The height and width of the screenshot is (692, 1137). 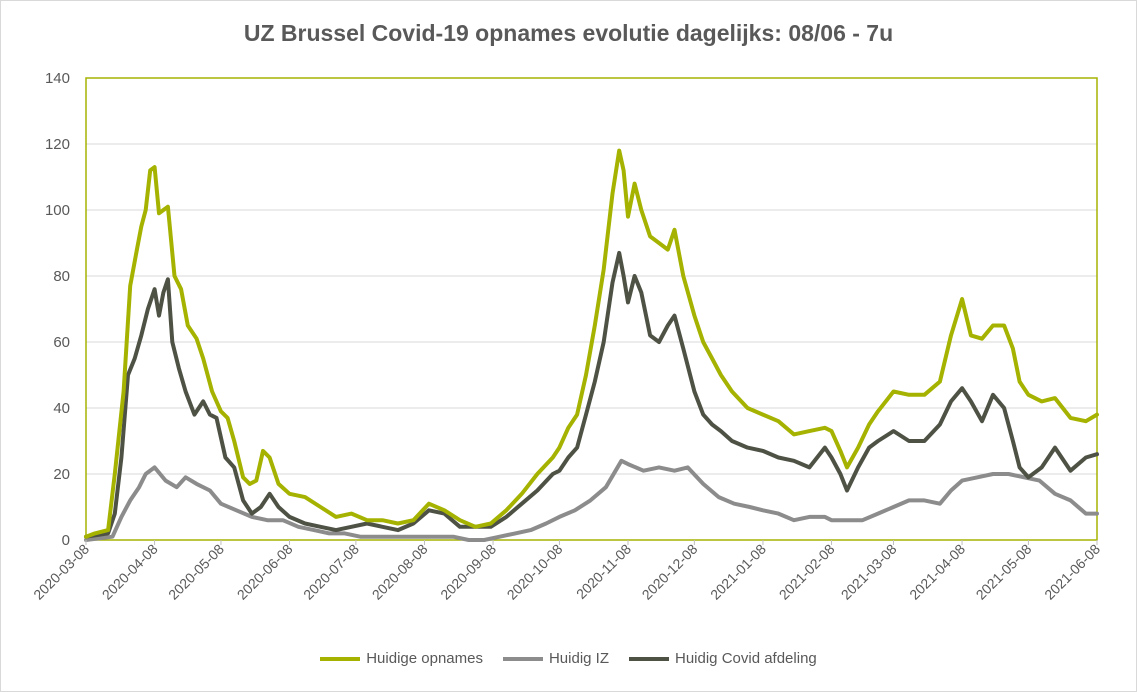 I want to click on y-tick-label: 100, so click(x=57, y=210).